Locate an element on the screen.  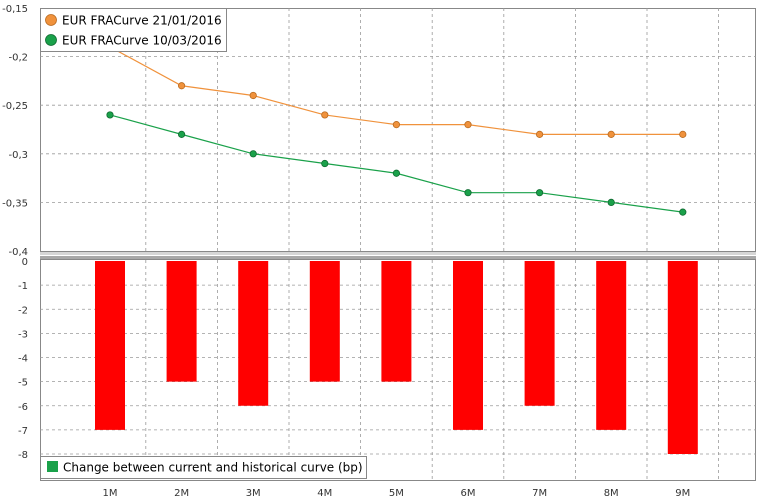
y-tick-label: -0,2 is located at coordinates (18, 58).